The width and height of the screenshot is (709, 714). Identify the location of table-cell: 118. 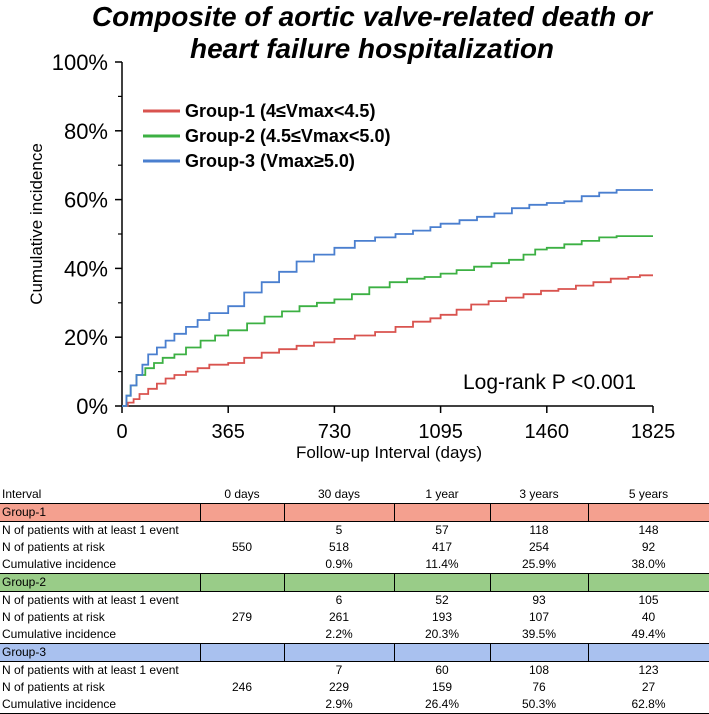
(539, 530).